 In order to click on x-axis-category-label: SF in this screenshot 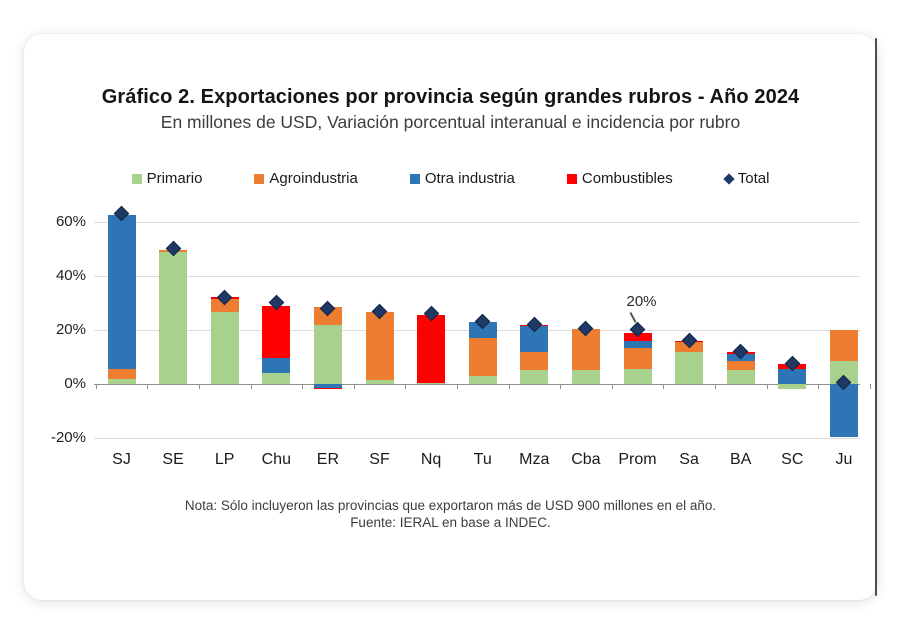, I will do `click(379, 459)`.